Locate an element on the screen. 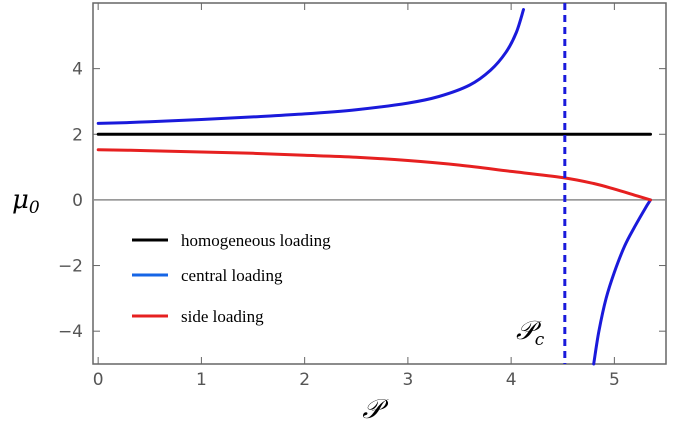  x-tick-label: 3 is located at coordinates (407, 380).